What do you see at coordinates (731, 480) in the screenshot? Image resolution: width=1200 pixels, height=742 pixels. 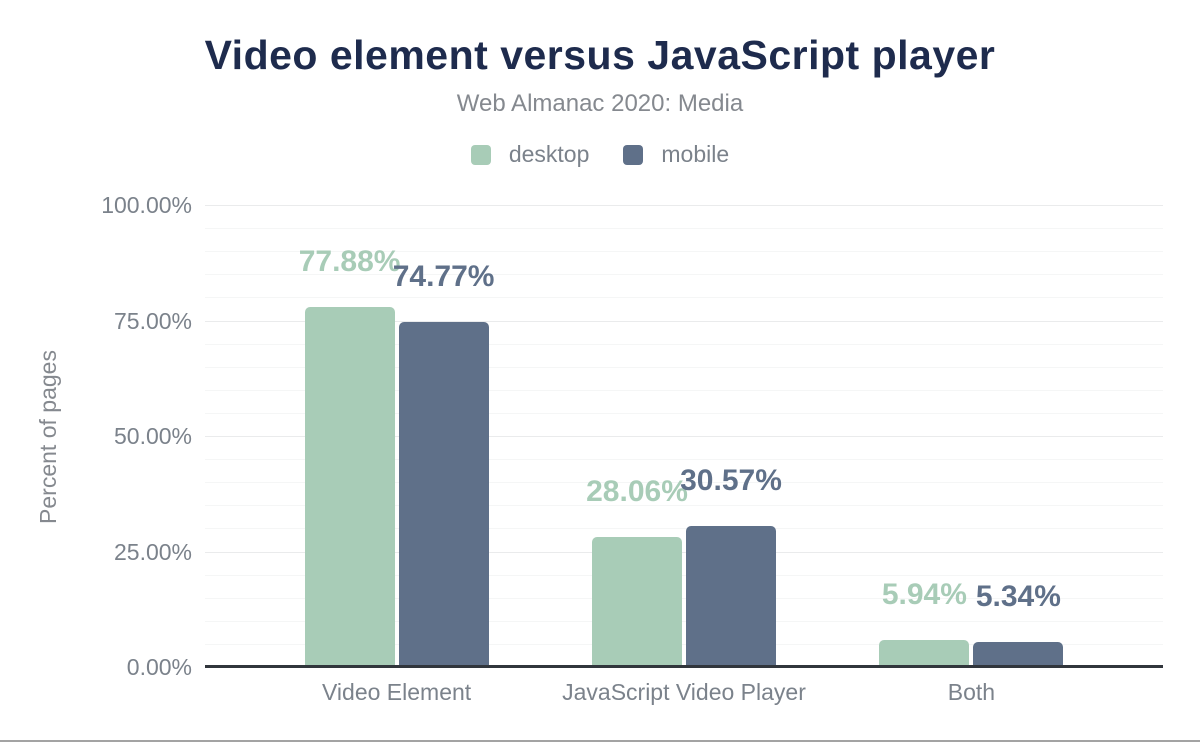 I see `value-label-mobile-javascript-video-player: 30.57%` at bounding box center [731, 480].